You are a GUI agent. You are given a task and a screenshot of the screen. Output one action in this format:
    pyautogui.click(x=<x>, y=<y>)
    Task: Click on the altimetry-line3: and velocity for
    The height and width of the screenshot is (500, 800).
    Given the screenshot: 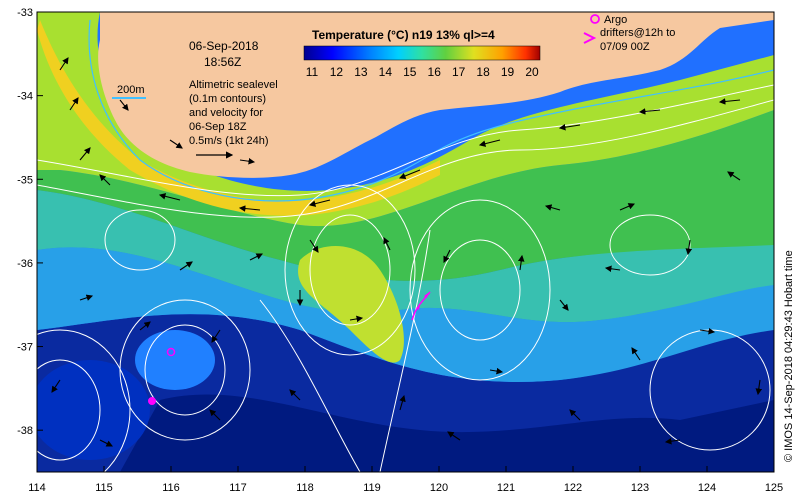 What is the action you would take?
    pyautogui.click(x=226, y=113)
    